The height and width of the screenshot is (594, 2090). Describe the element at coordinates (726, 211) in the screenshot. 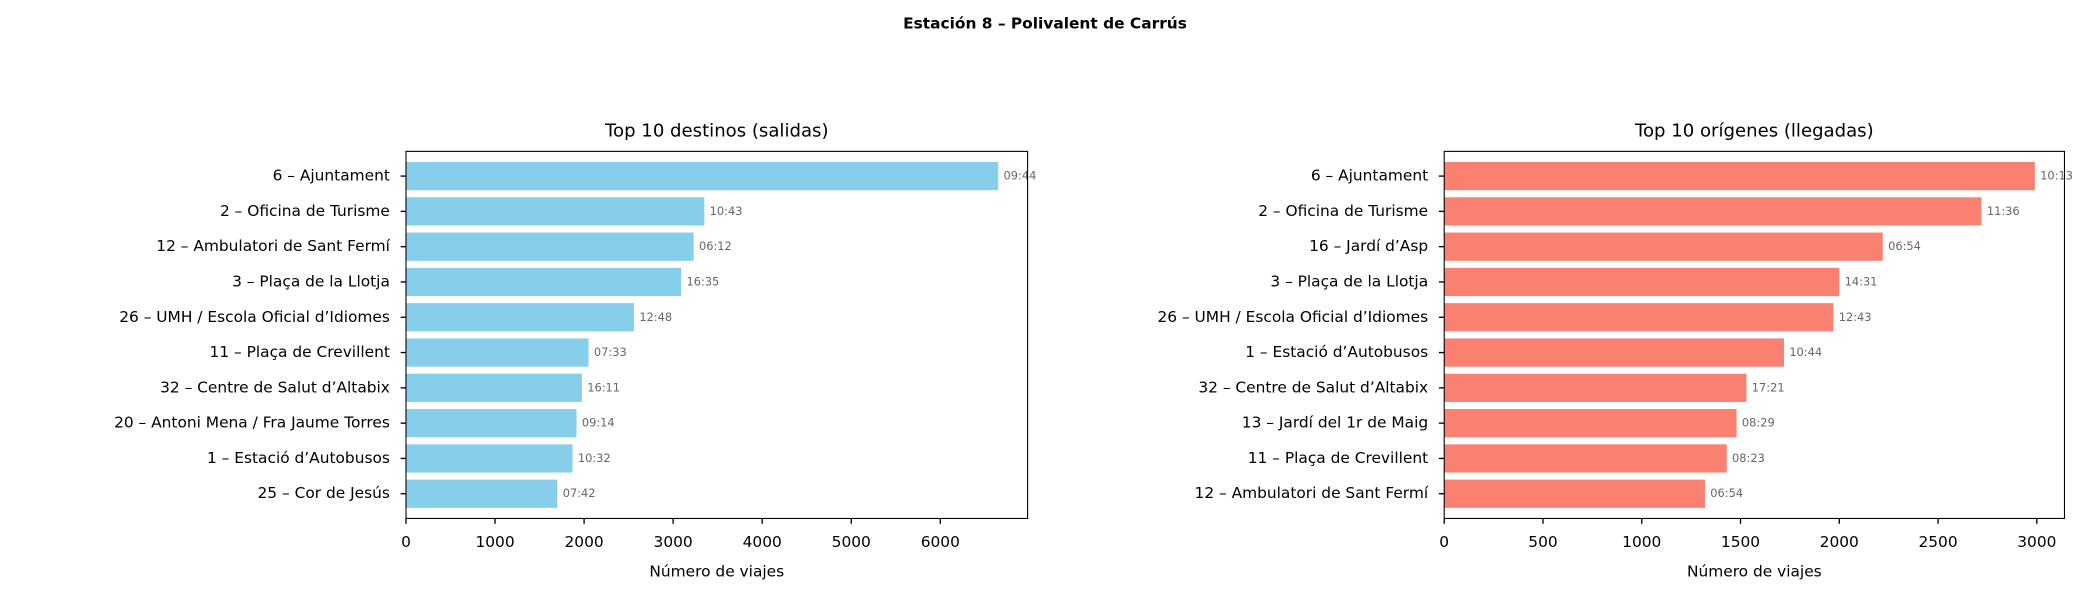

I see `bar-annotation: 10:43` at that location.